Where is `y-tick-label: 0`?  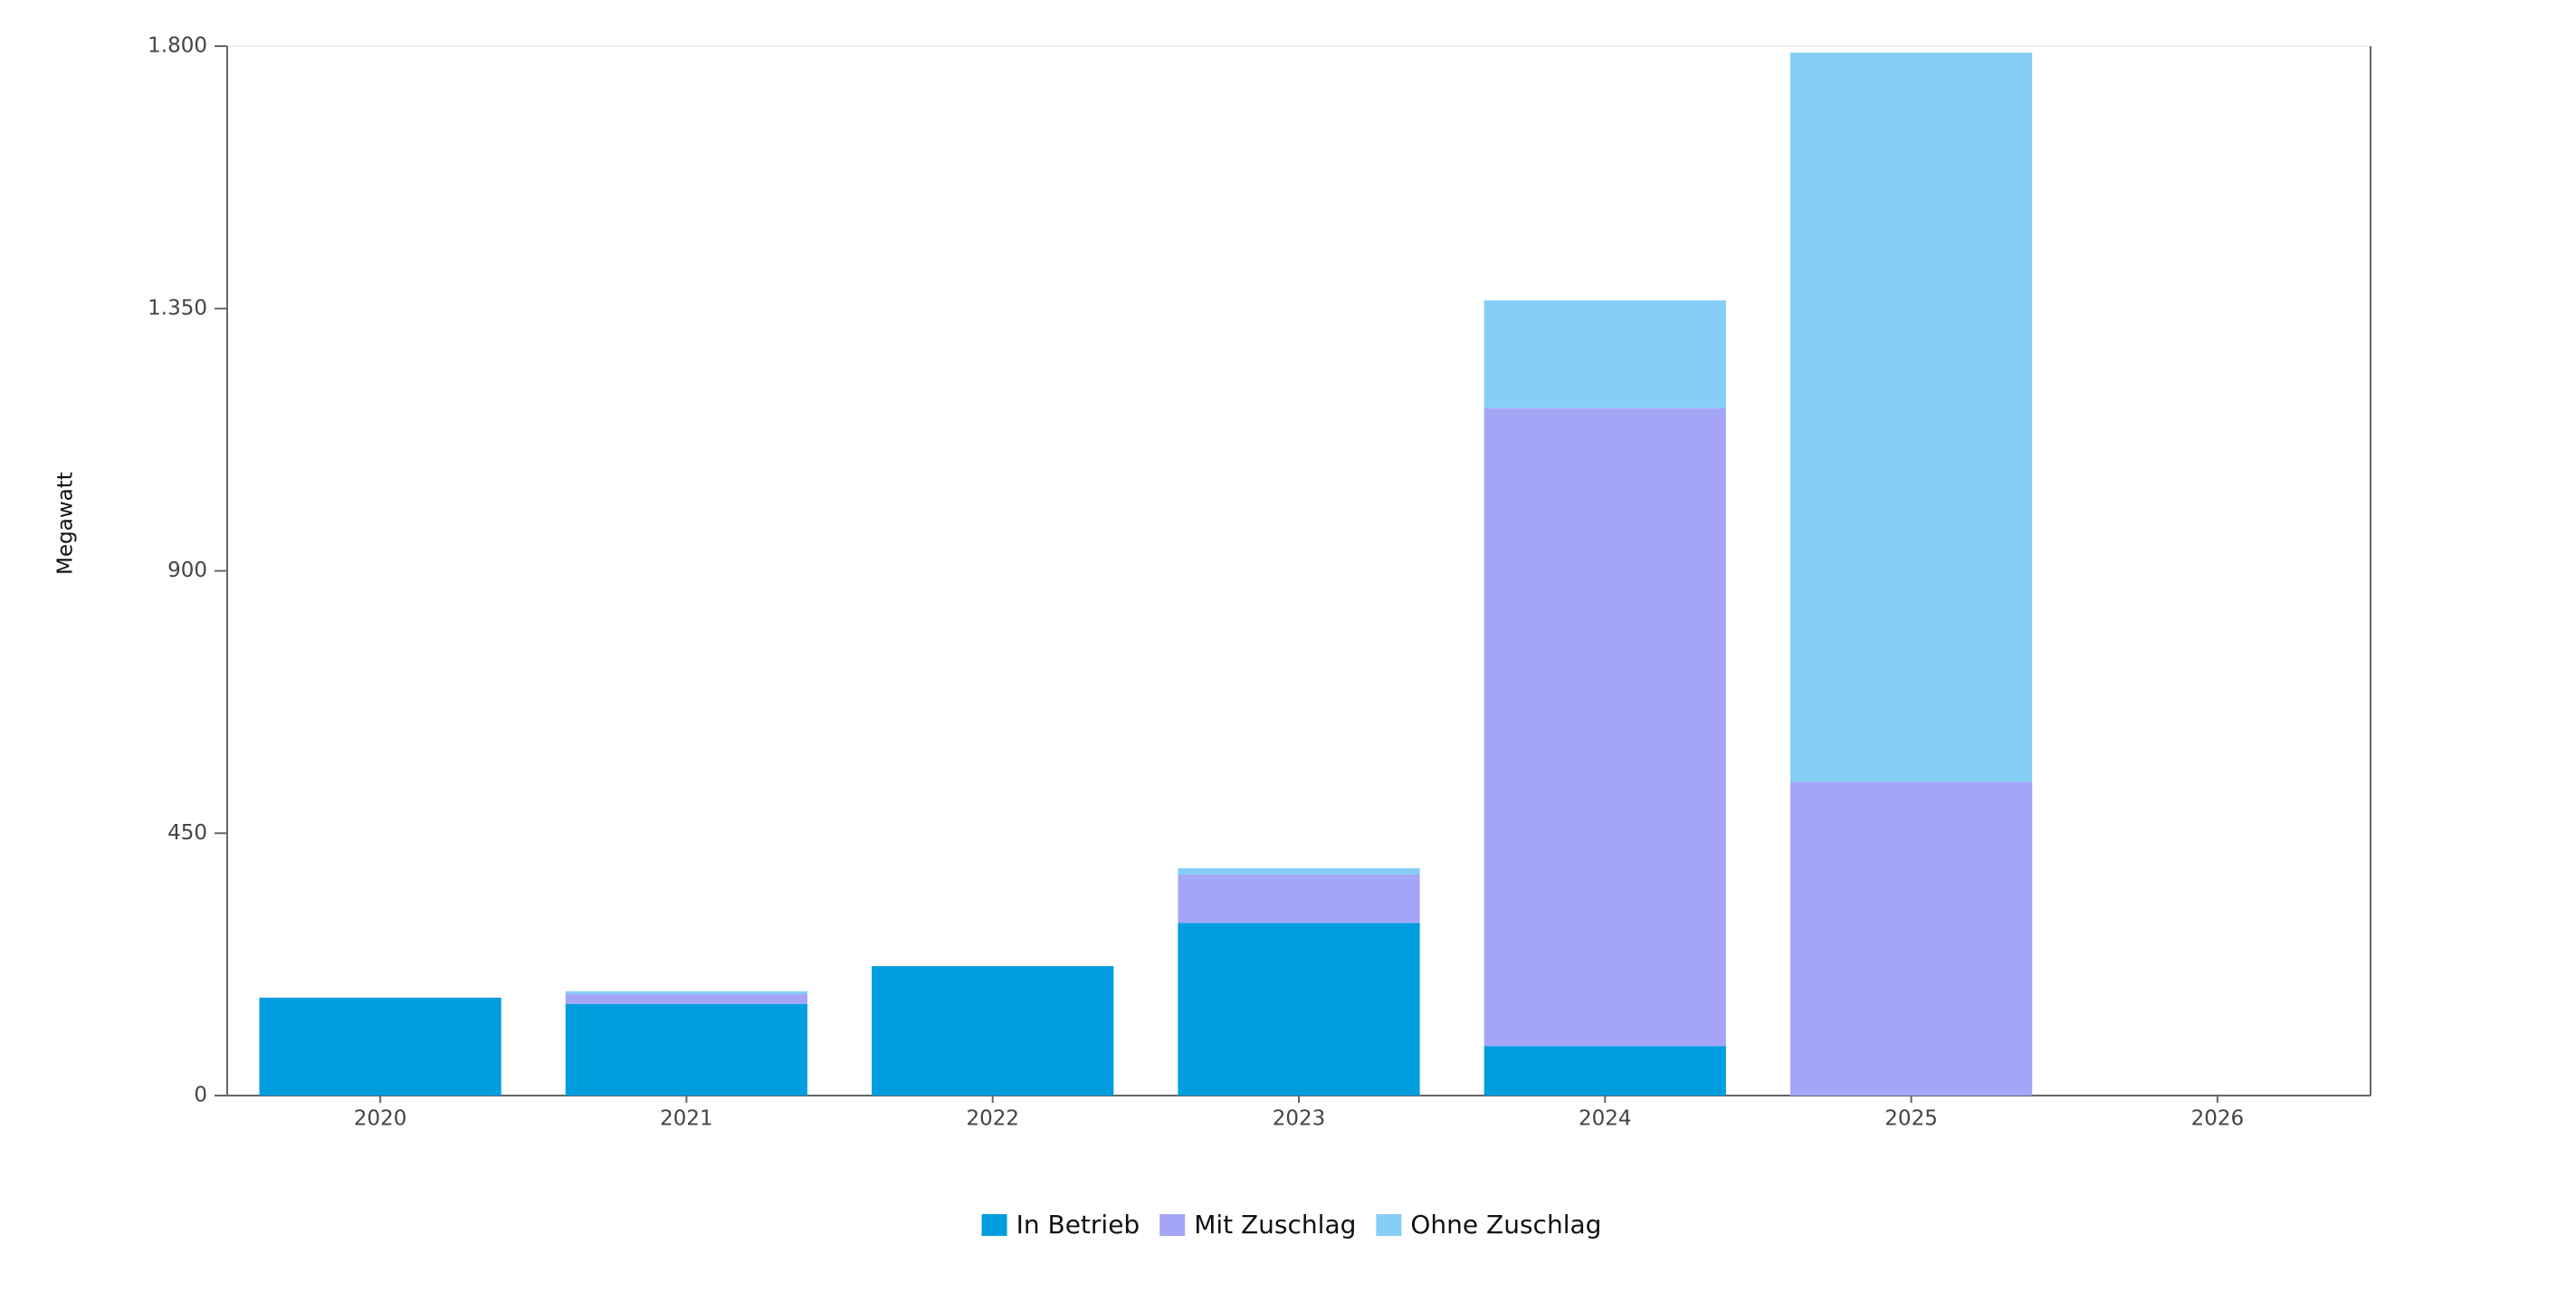
y-tick-label: 0 is located at coordinates (201, 1096).